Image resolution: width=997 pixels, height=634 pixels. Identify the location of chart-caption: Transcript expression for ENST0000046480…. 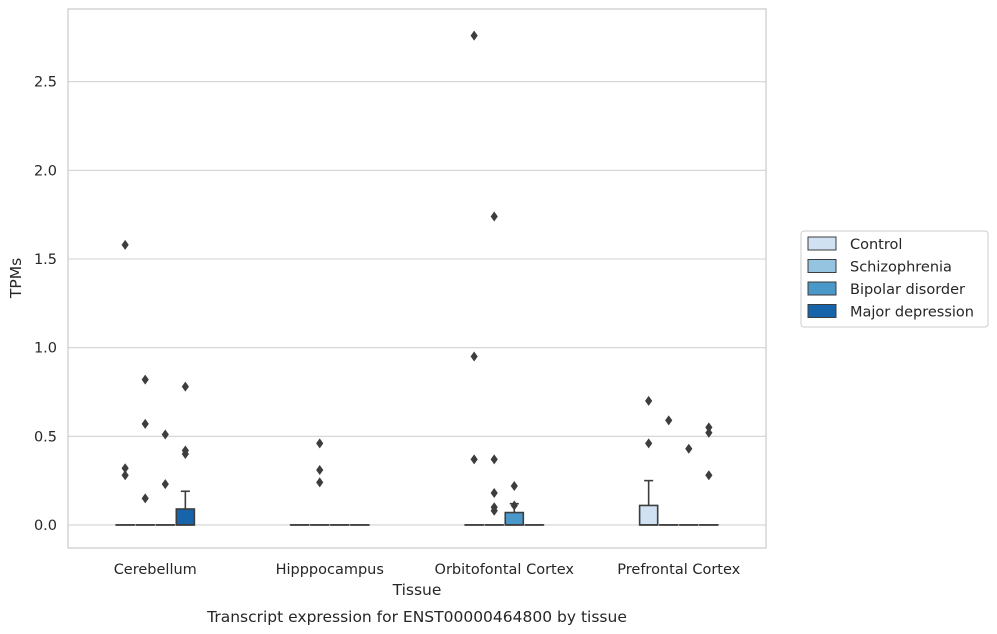
(416, 617).